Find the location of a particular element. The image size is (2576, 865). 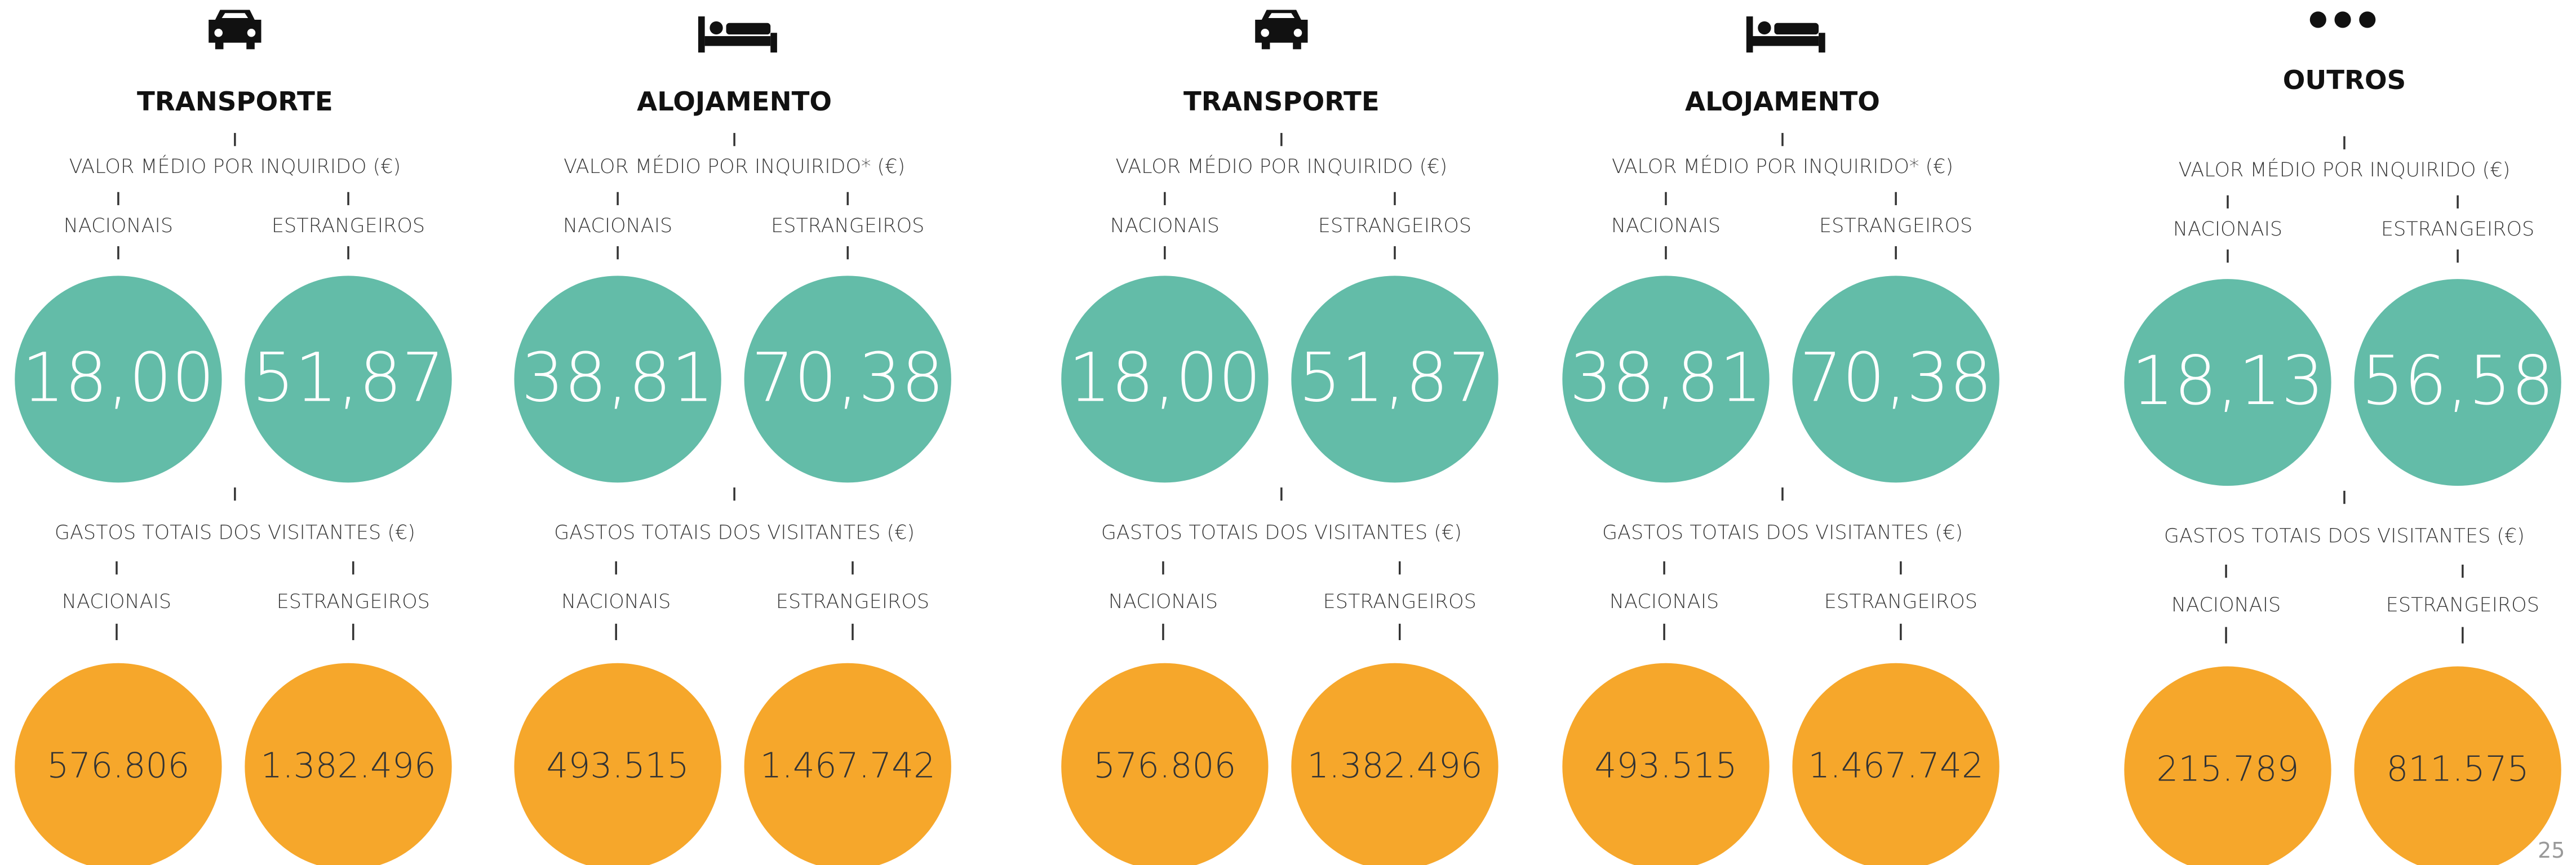

avg-value: 18,13 is located at coordinates (2227, 381).